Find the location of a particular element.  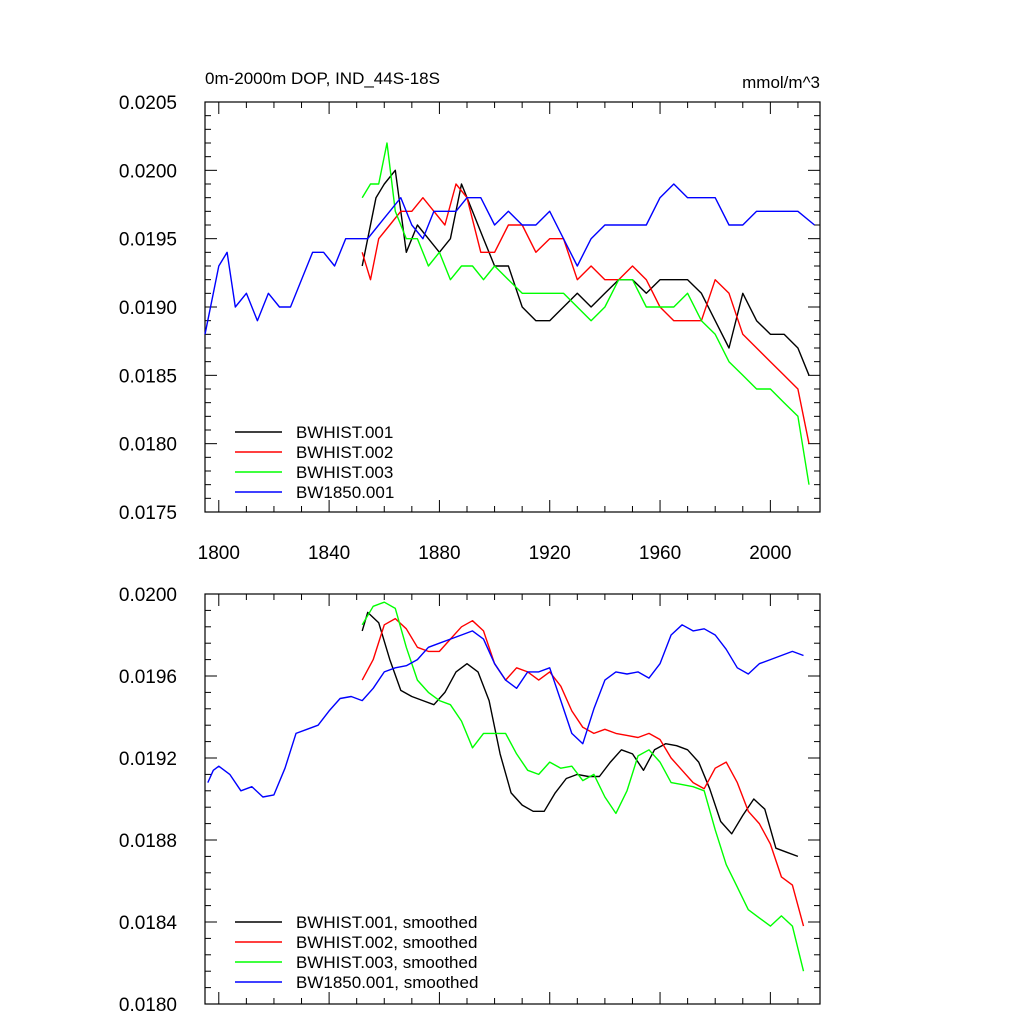

raw-x-tick-label: 1960 is located at coordinates (660, 553).